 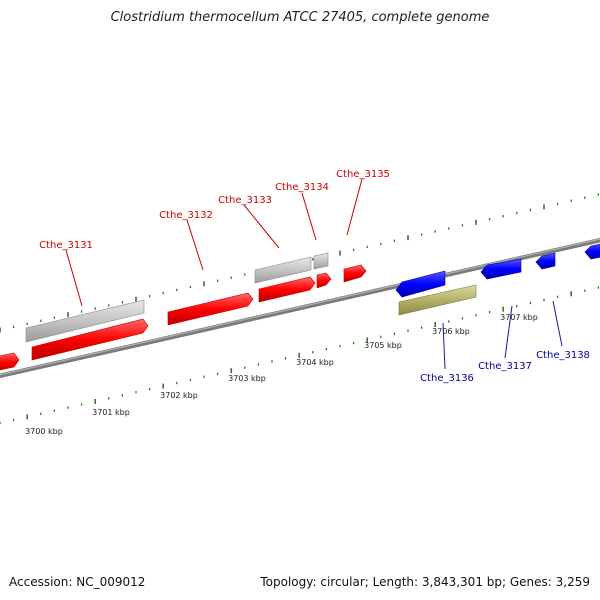 I want to click on gene-label-cthe-3136: Cthe_3136, so click(x=447, y=378).